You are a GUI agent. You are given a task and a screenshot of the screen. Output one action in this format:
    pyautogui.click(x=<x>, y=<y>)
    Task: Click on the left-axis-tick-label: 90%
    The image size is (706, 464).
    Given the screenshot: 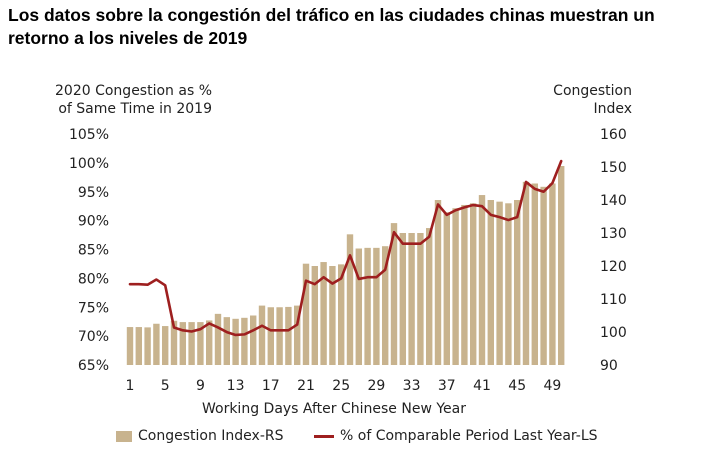 What is the action you would take?
    pyautogui.click(x=93, y=222)
    